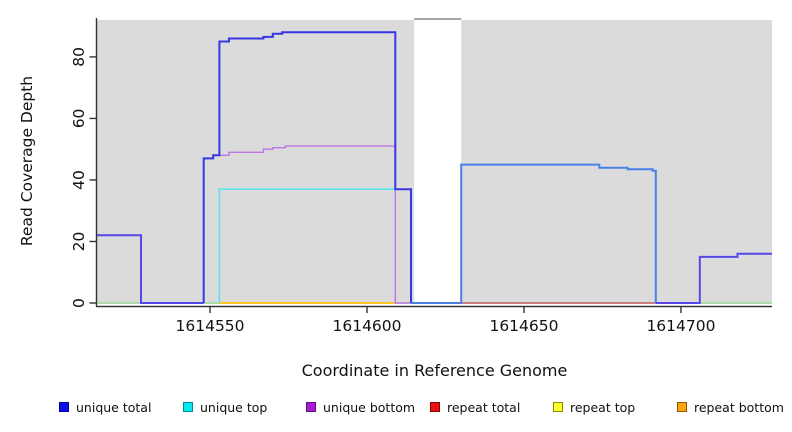 The width and height of the screenshot is (792, 432). What do you see at coordinates (484, 407) in the screenshot?
I see `legend-label: repeat total` at bounding box center [484, 407].